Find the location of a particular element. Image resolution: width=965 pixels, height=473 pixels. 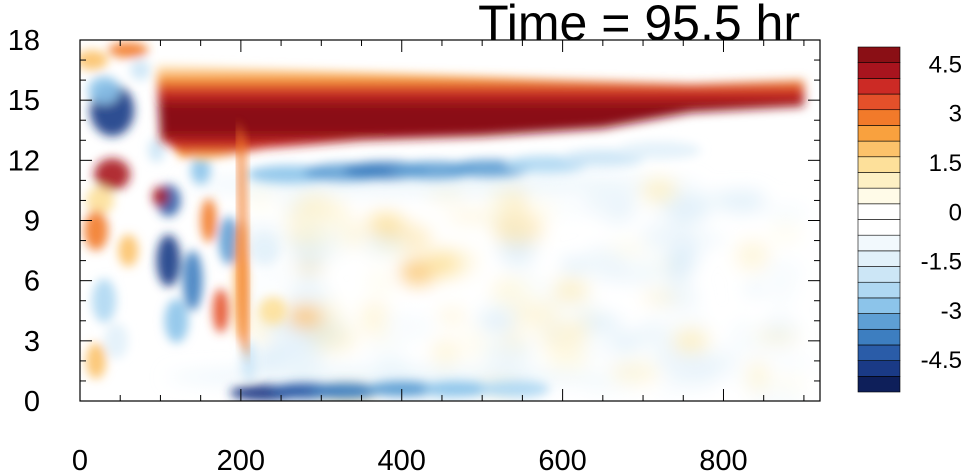

x-tick-label: 200 is located at coordinates (241, 459).